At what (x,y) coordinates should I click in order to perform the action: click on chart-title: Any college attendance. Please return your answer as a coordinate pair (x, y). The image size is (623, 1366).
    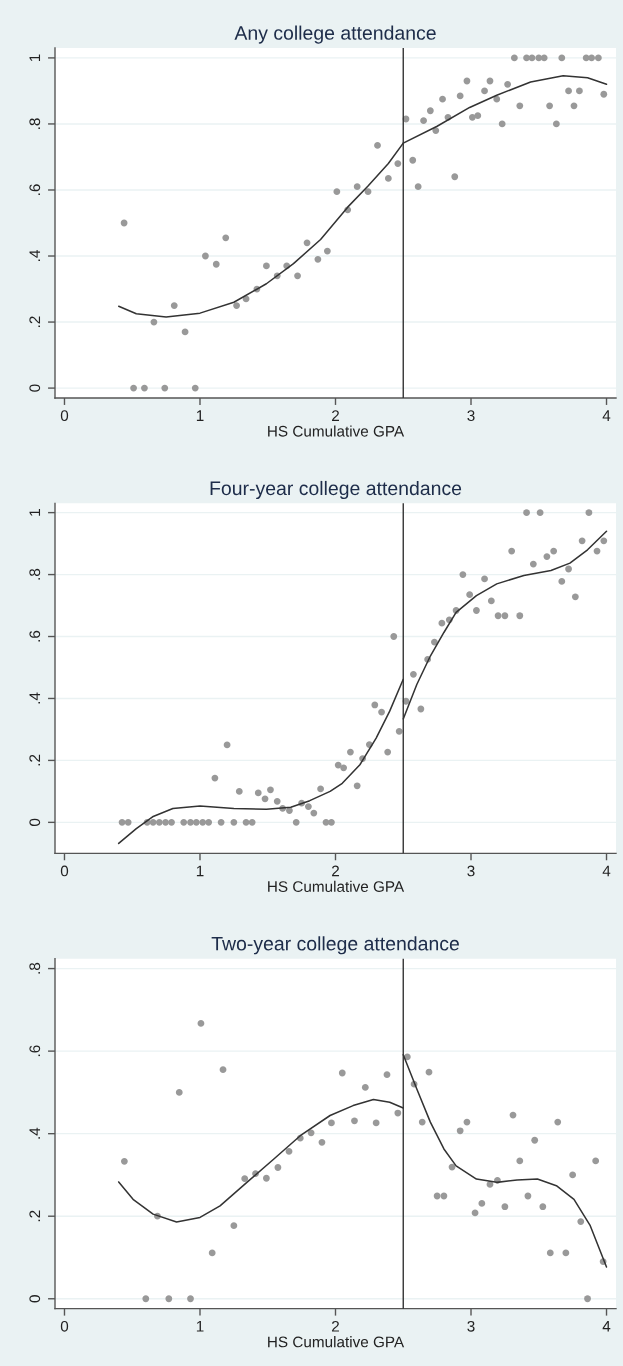
    Looking at the image, I should click on (335, 34).